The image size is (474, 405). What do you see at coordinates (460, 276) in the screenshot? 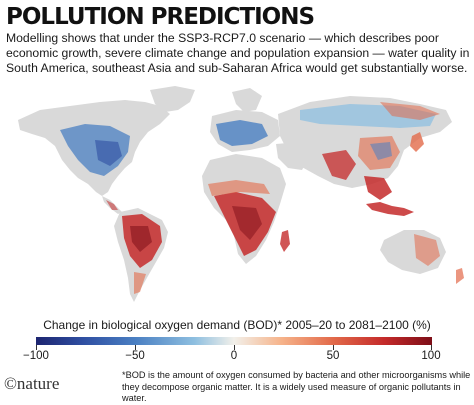
I see `new-zealand` at bounding box center [460, 276].